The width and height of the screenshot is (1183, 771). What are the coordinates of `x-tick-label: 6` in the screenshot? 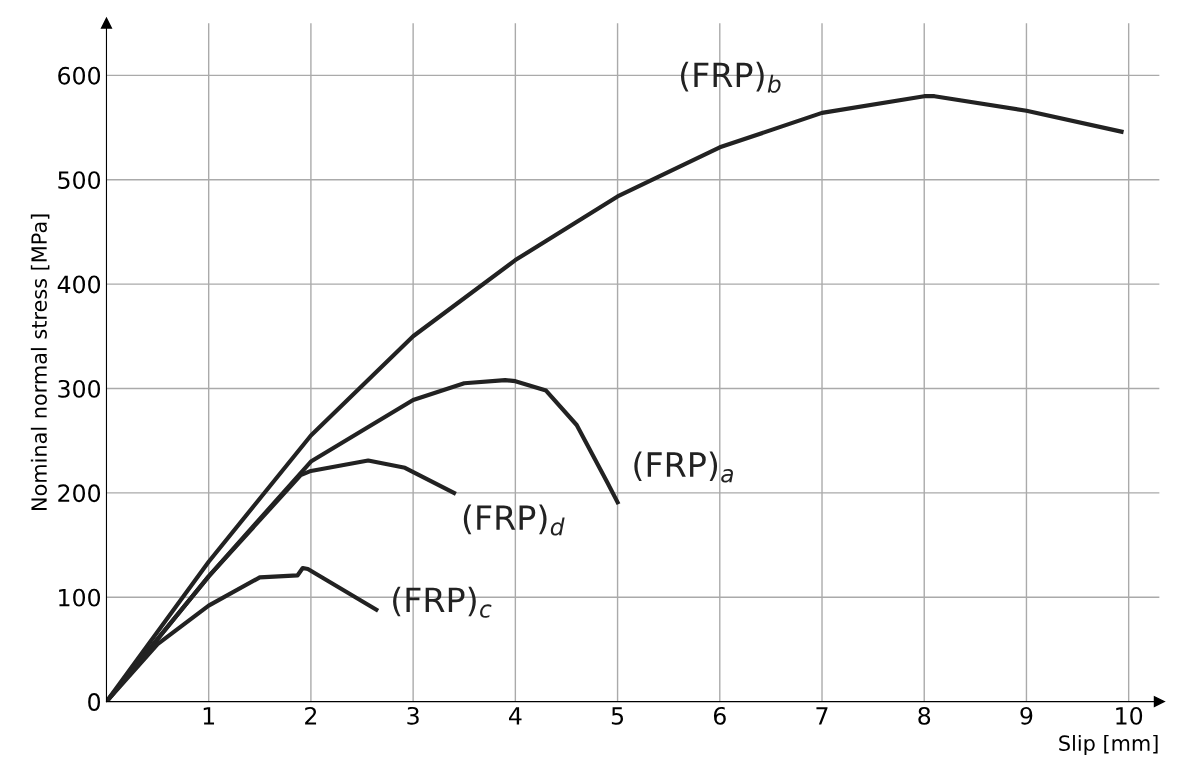 It's located at (719, 715).